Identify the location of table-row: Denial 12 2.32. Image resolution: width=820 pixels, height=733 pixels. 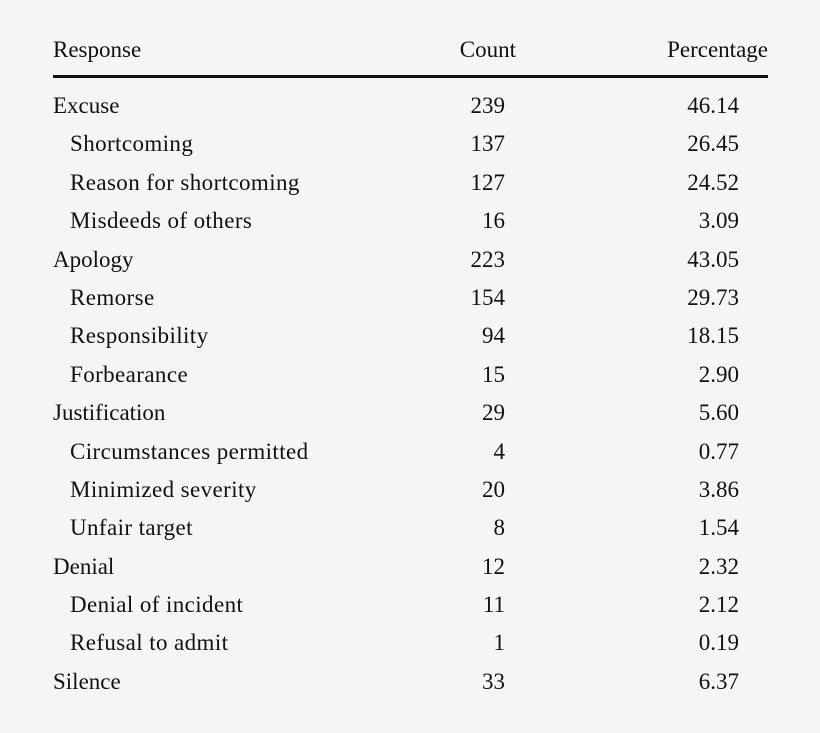
(410, 571).